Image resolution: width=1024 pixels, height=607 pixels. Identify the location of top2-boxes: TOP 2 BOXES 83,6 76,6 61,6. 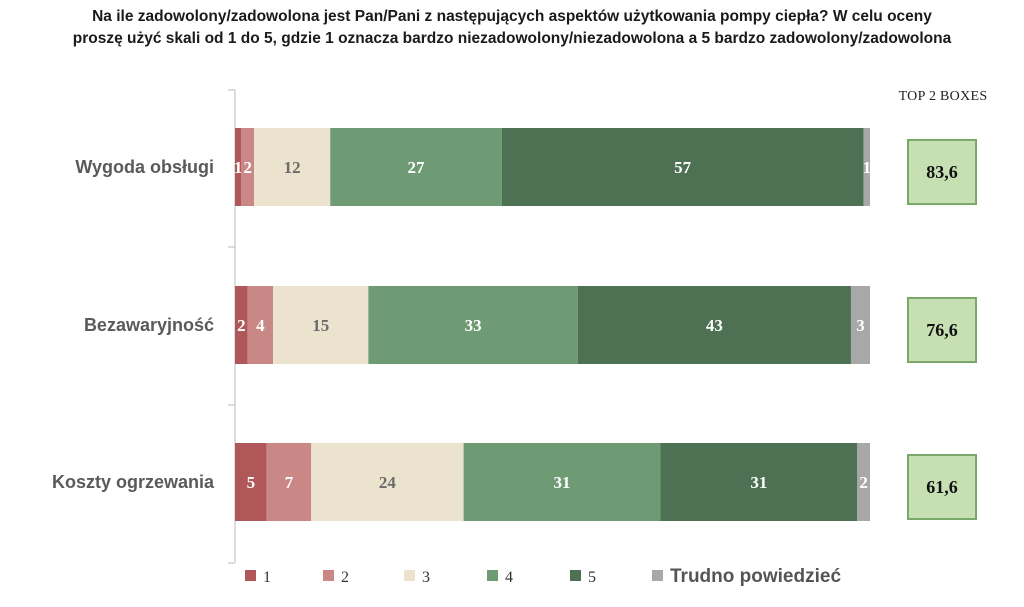
(943, 304).